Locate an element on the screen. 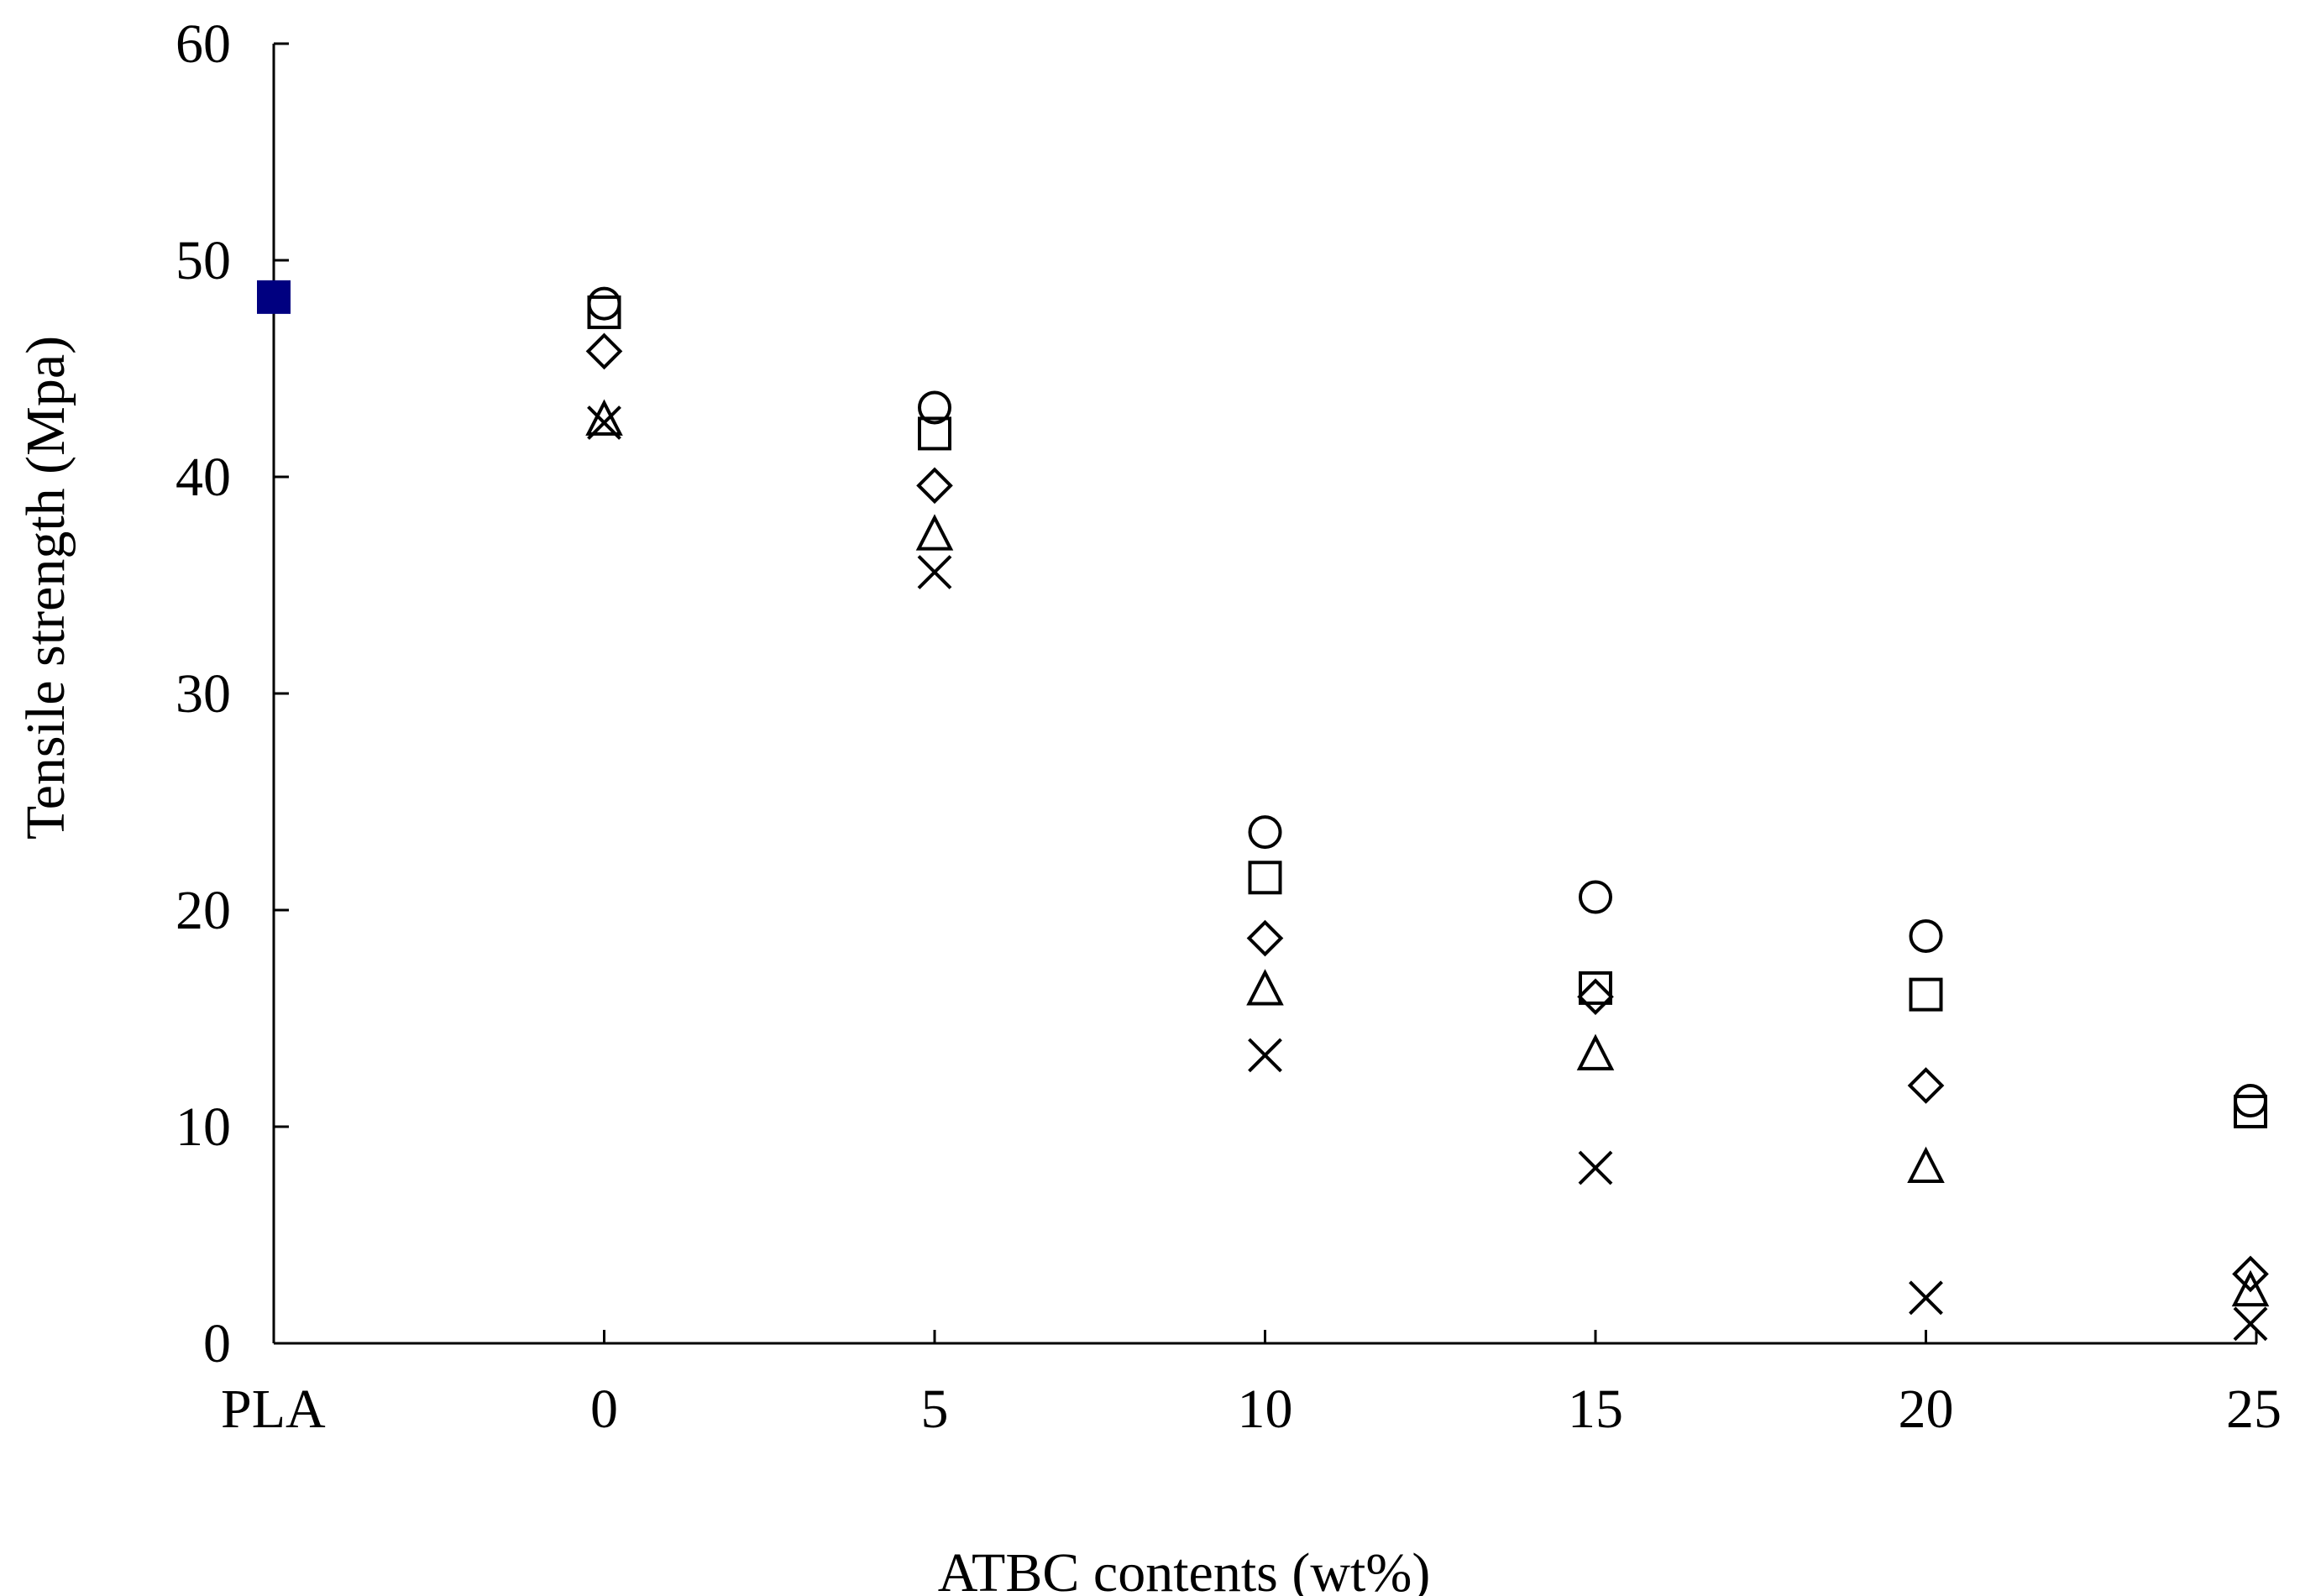 Image resolution: width=2300 pixels, height=1596 pixels. y-ticks: 0 10 20 30 40 50 60 is located at coordinates (232, 693).